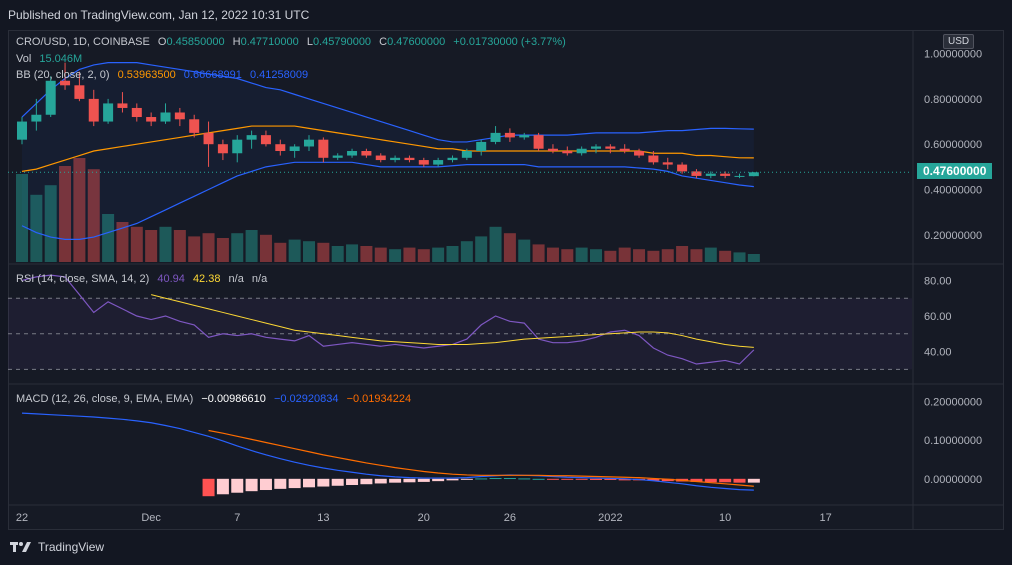  What do you see at coordinates (416, 42) in the screenshot?
I see `close-value: 0.47600000` at bounding box center [416, 42].